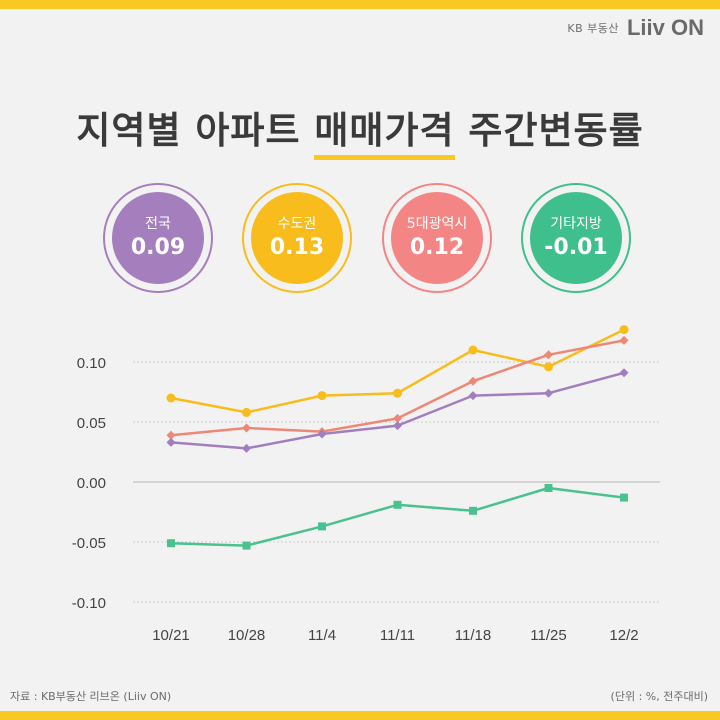 The image size is (720, 720). Describe the element at coordinates (322, 635) in the screenshot. I see `x-tick-label: 11/4` at that location.